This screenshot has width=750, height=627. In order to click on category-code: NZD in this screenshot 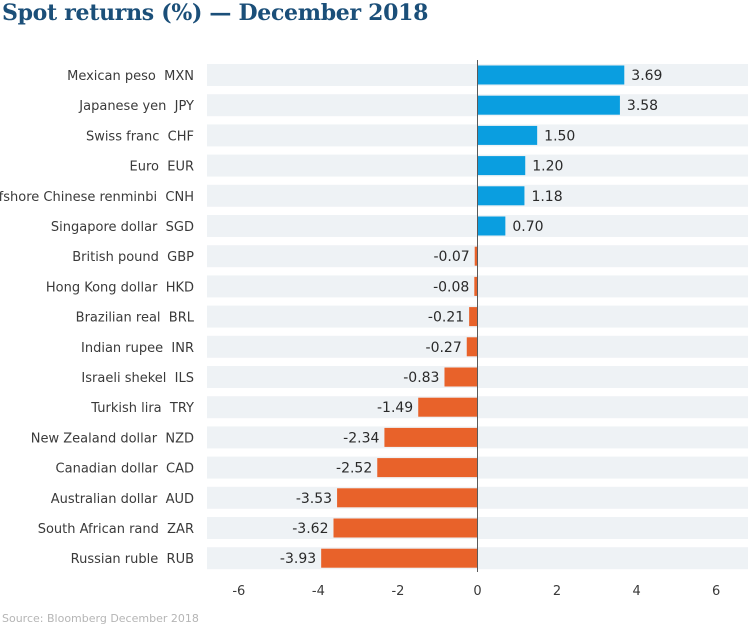, I will do `click(179, 438)`.